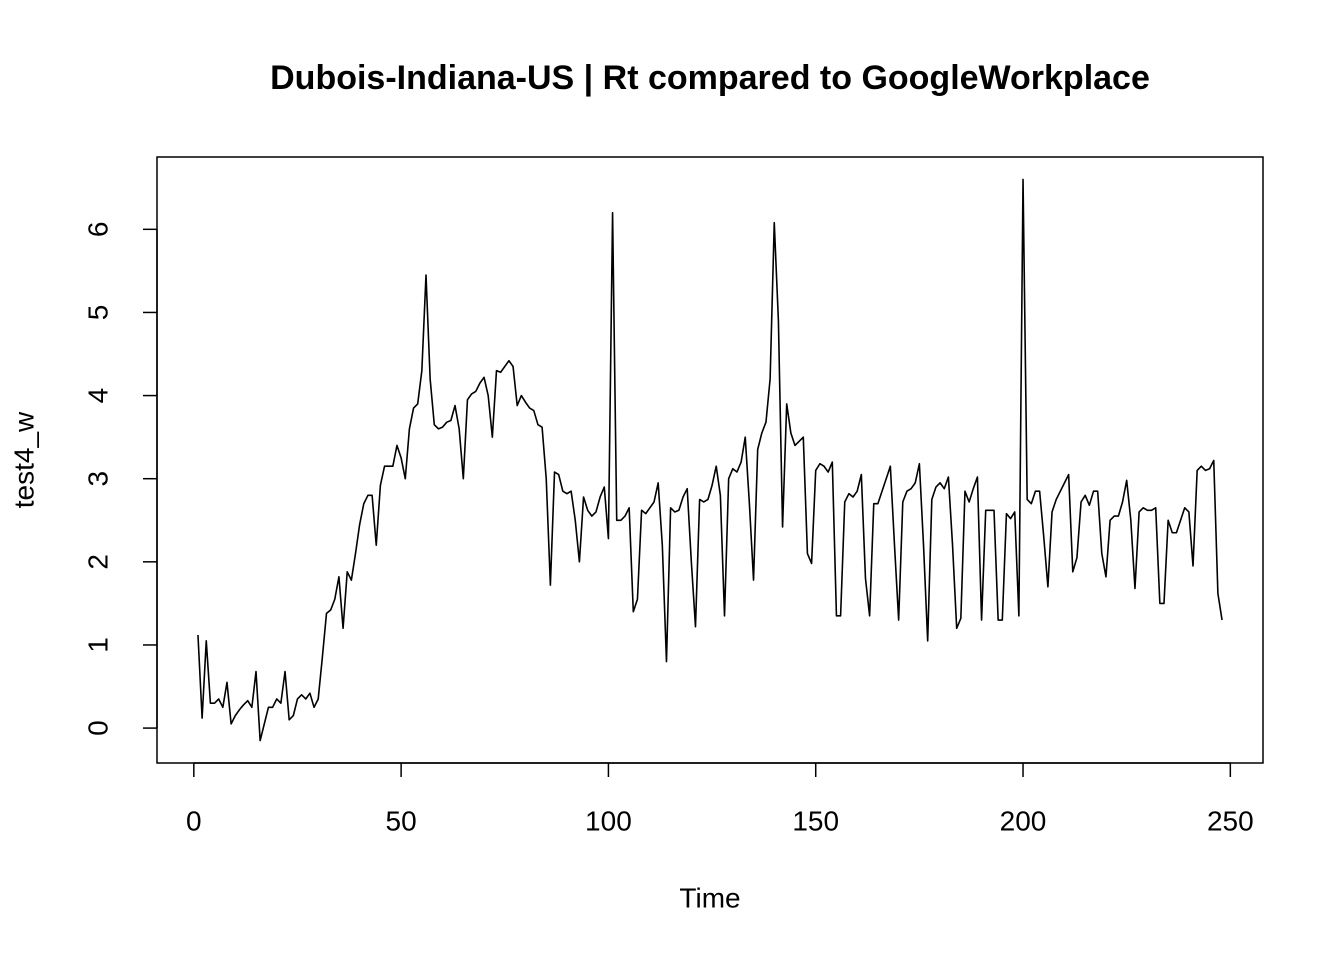 Image resolution: width=1344 pixels, height=960 pixels. Describe the element at coordinates (608, 820) in the screenshot. I see `x-tick-label: 100` at that location.